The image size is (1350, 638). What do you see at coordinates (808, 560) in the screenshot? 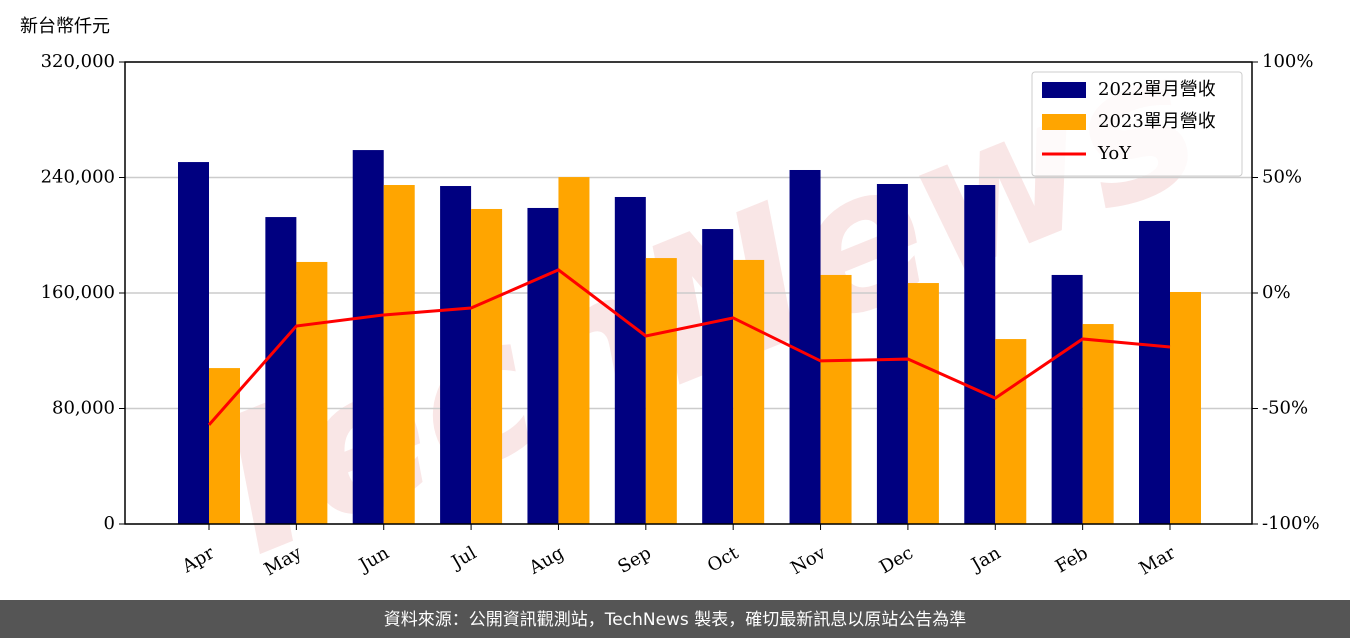
I see `x-tick-label: Nov` at bounding box center [808, 560].